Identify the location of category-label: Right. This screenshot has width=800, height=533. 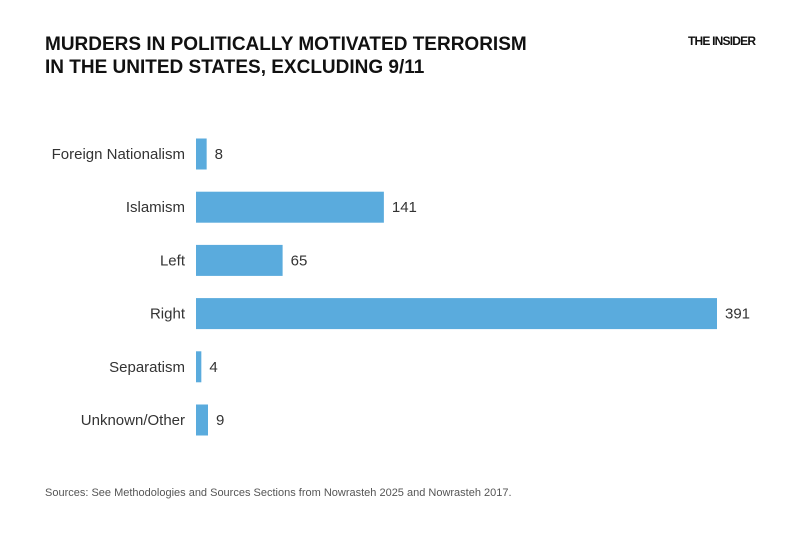
(168, 314).